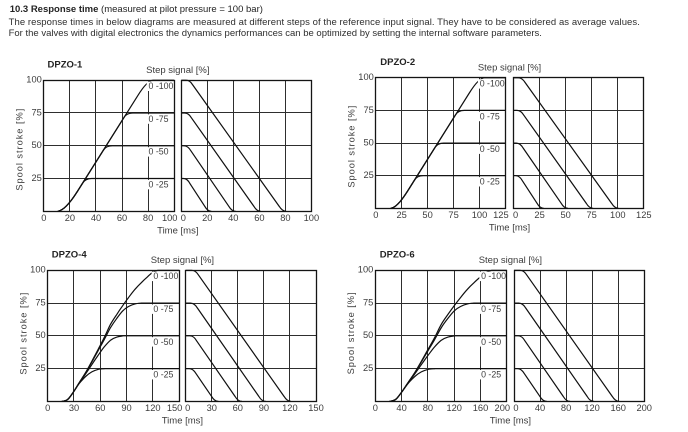 This screenshot has width=688, height=432. Describe the element at coordinates (66, 65) in the screenshot. I see `svg-text: DPZO-1` at that location.